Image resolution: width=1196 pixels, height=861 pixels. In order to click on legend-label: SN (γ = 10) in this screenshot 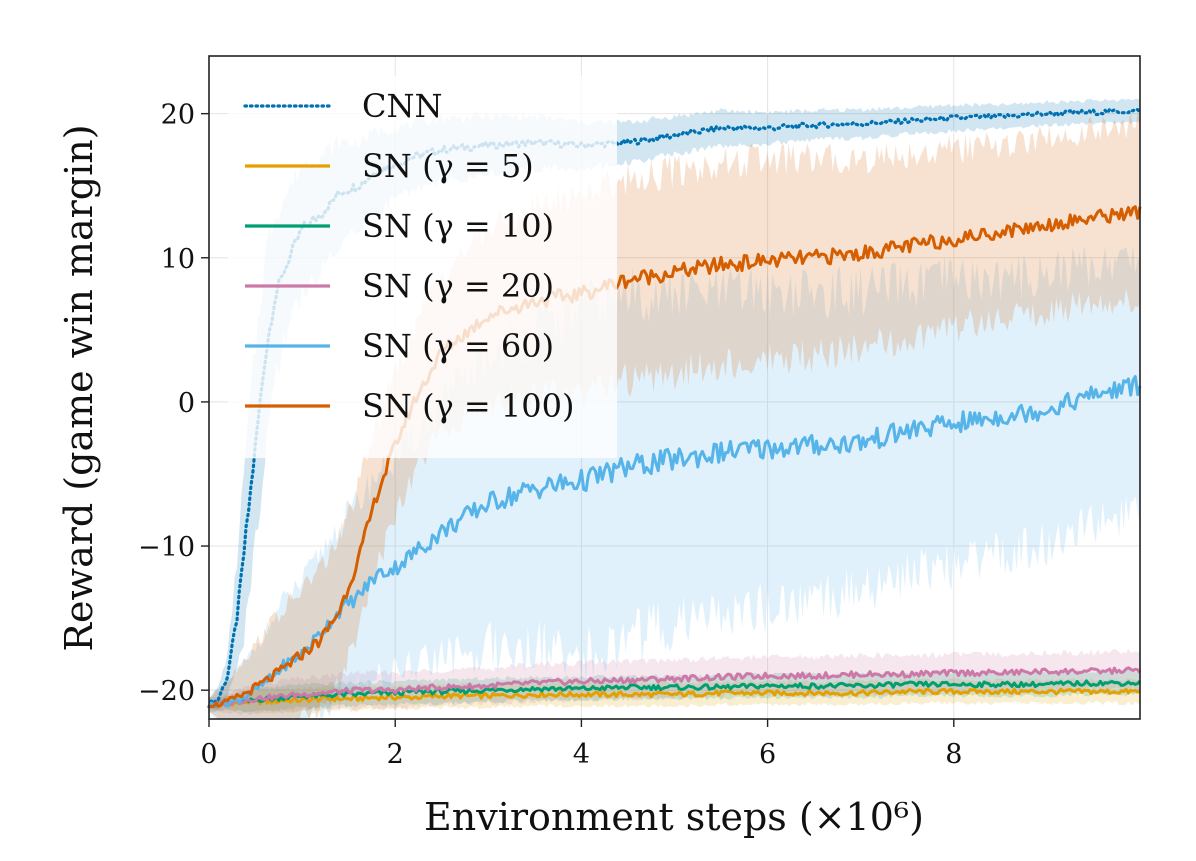, I will do `click(458, 226)`.